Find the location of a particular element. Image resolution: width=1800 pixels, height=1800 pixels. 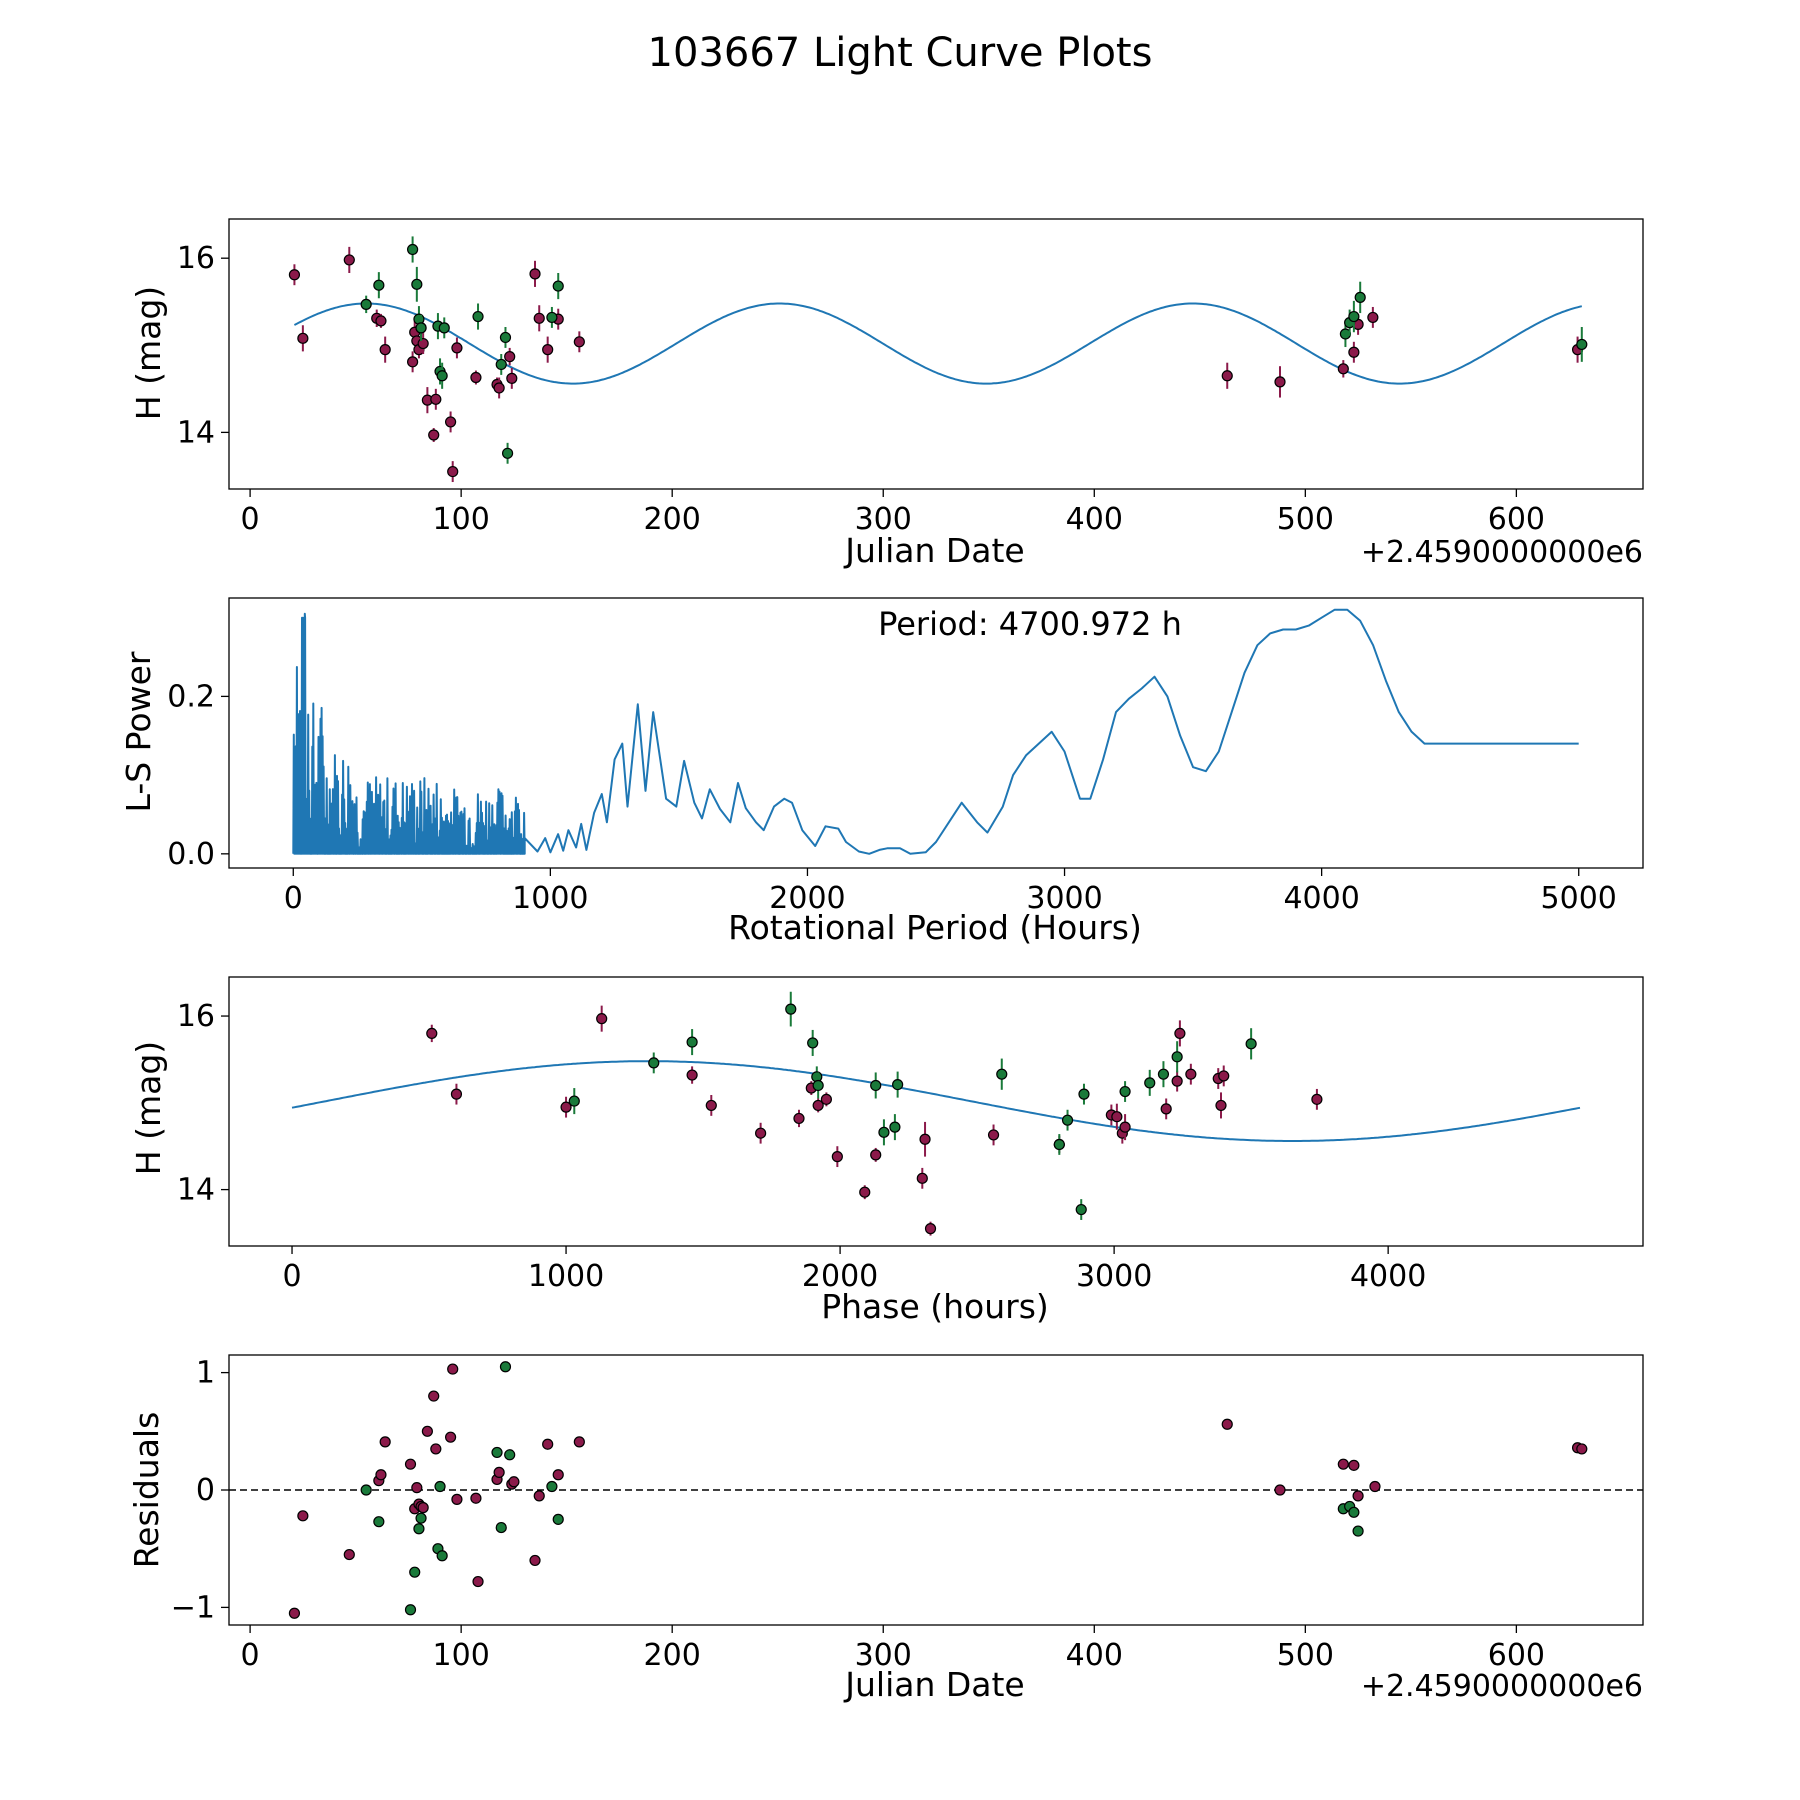

x-tick-label: 100 is located at coordinates (461, 1655).